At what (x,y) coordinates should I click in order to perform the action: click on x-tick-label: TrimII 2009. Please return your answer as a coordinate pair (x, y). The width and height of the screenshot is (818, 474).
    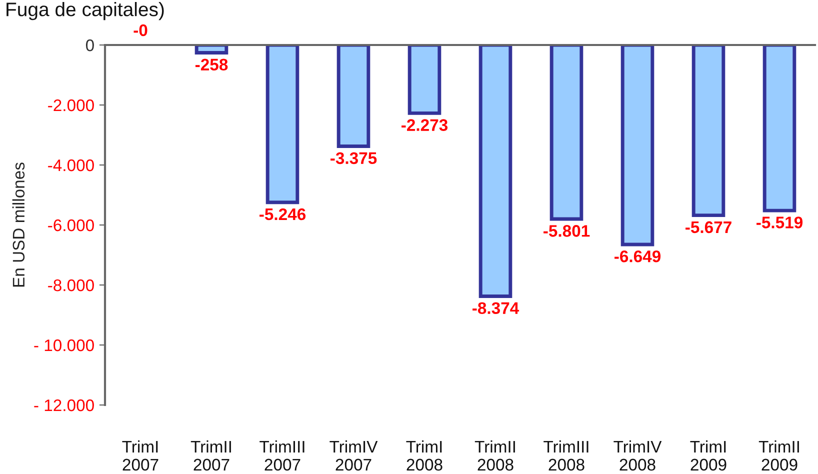
    Looking at the image, I should click on (778, 455).